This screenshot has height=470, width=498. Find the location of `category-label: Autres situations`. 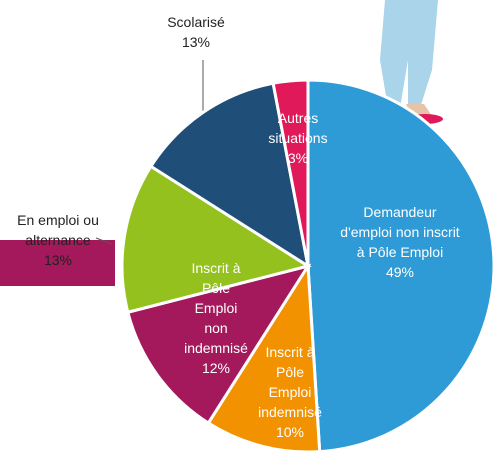

category-label: Autres situations is located at coordinates (298, 128).